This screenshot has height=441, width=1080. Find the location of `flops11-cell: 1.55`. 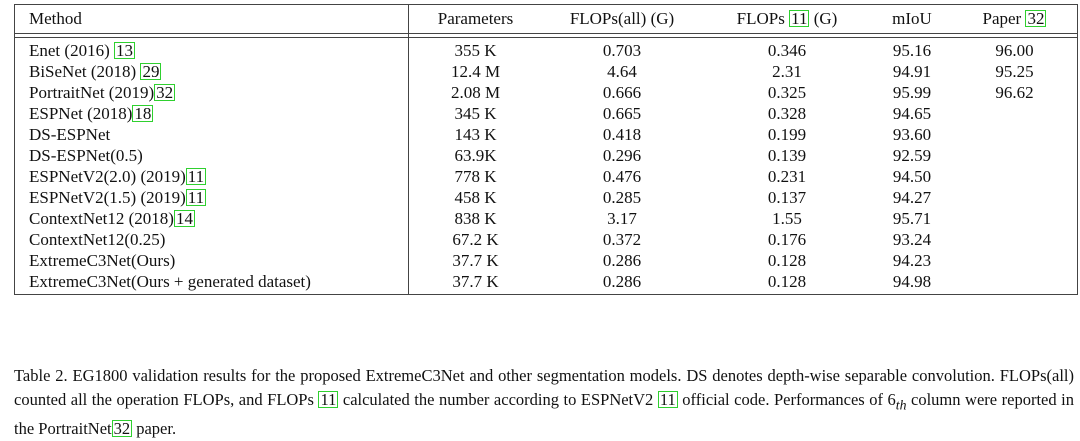

flops11-cell: 1.55 is located at coordinates (787, 218).